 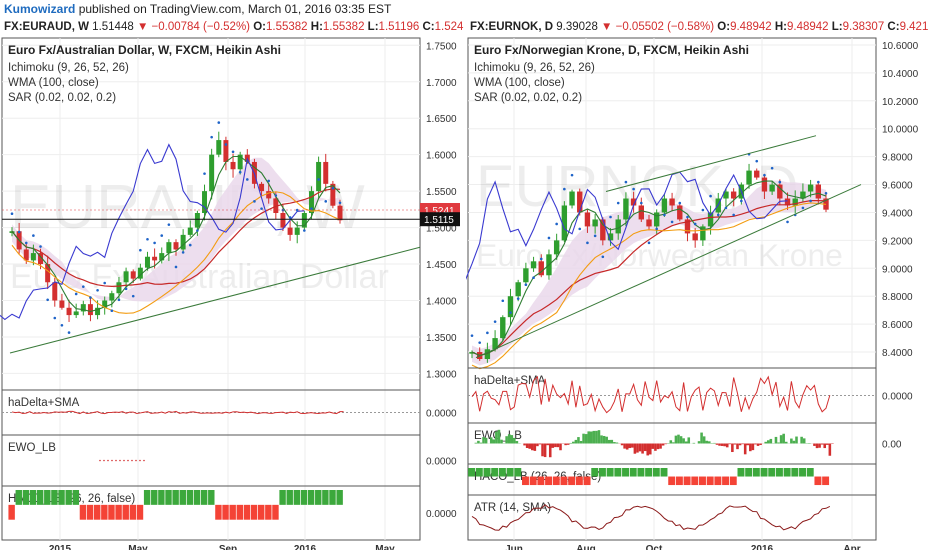 What do you see at coordinates (863, 27) in the screenshot?
I see `quote-low: 9.38307` at bounding box center [863, 27].